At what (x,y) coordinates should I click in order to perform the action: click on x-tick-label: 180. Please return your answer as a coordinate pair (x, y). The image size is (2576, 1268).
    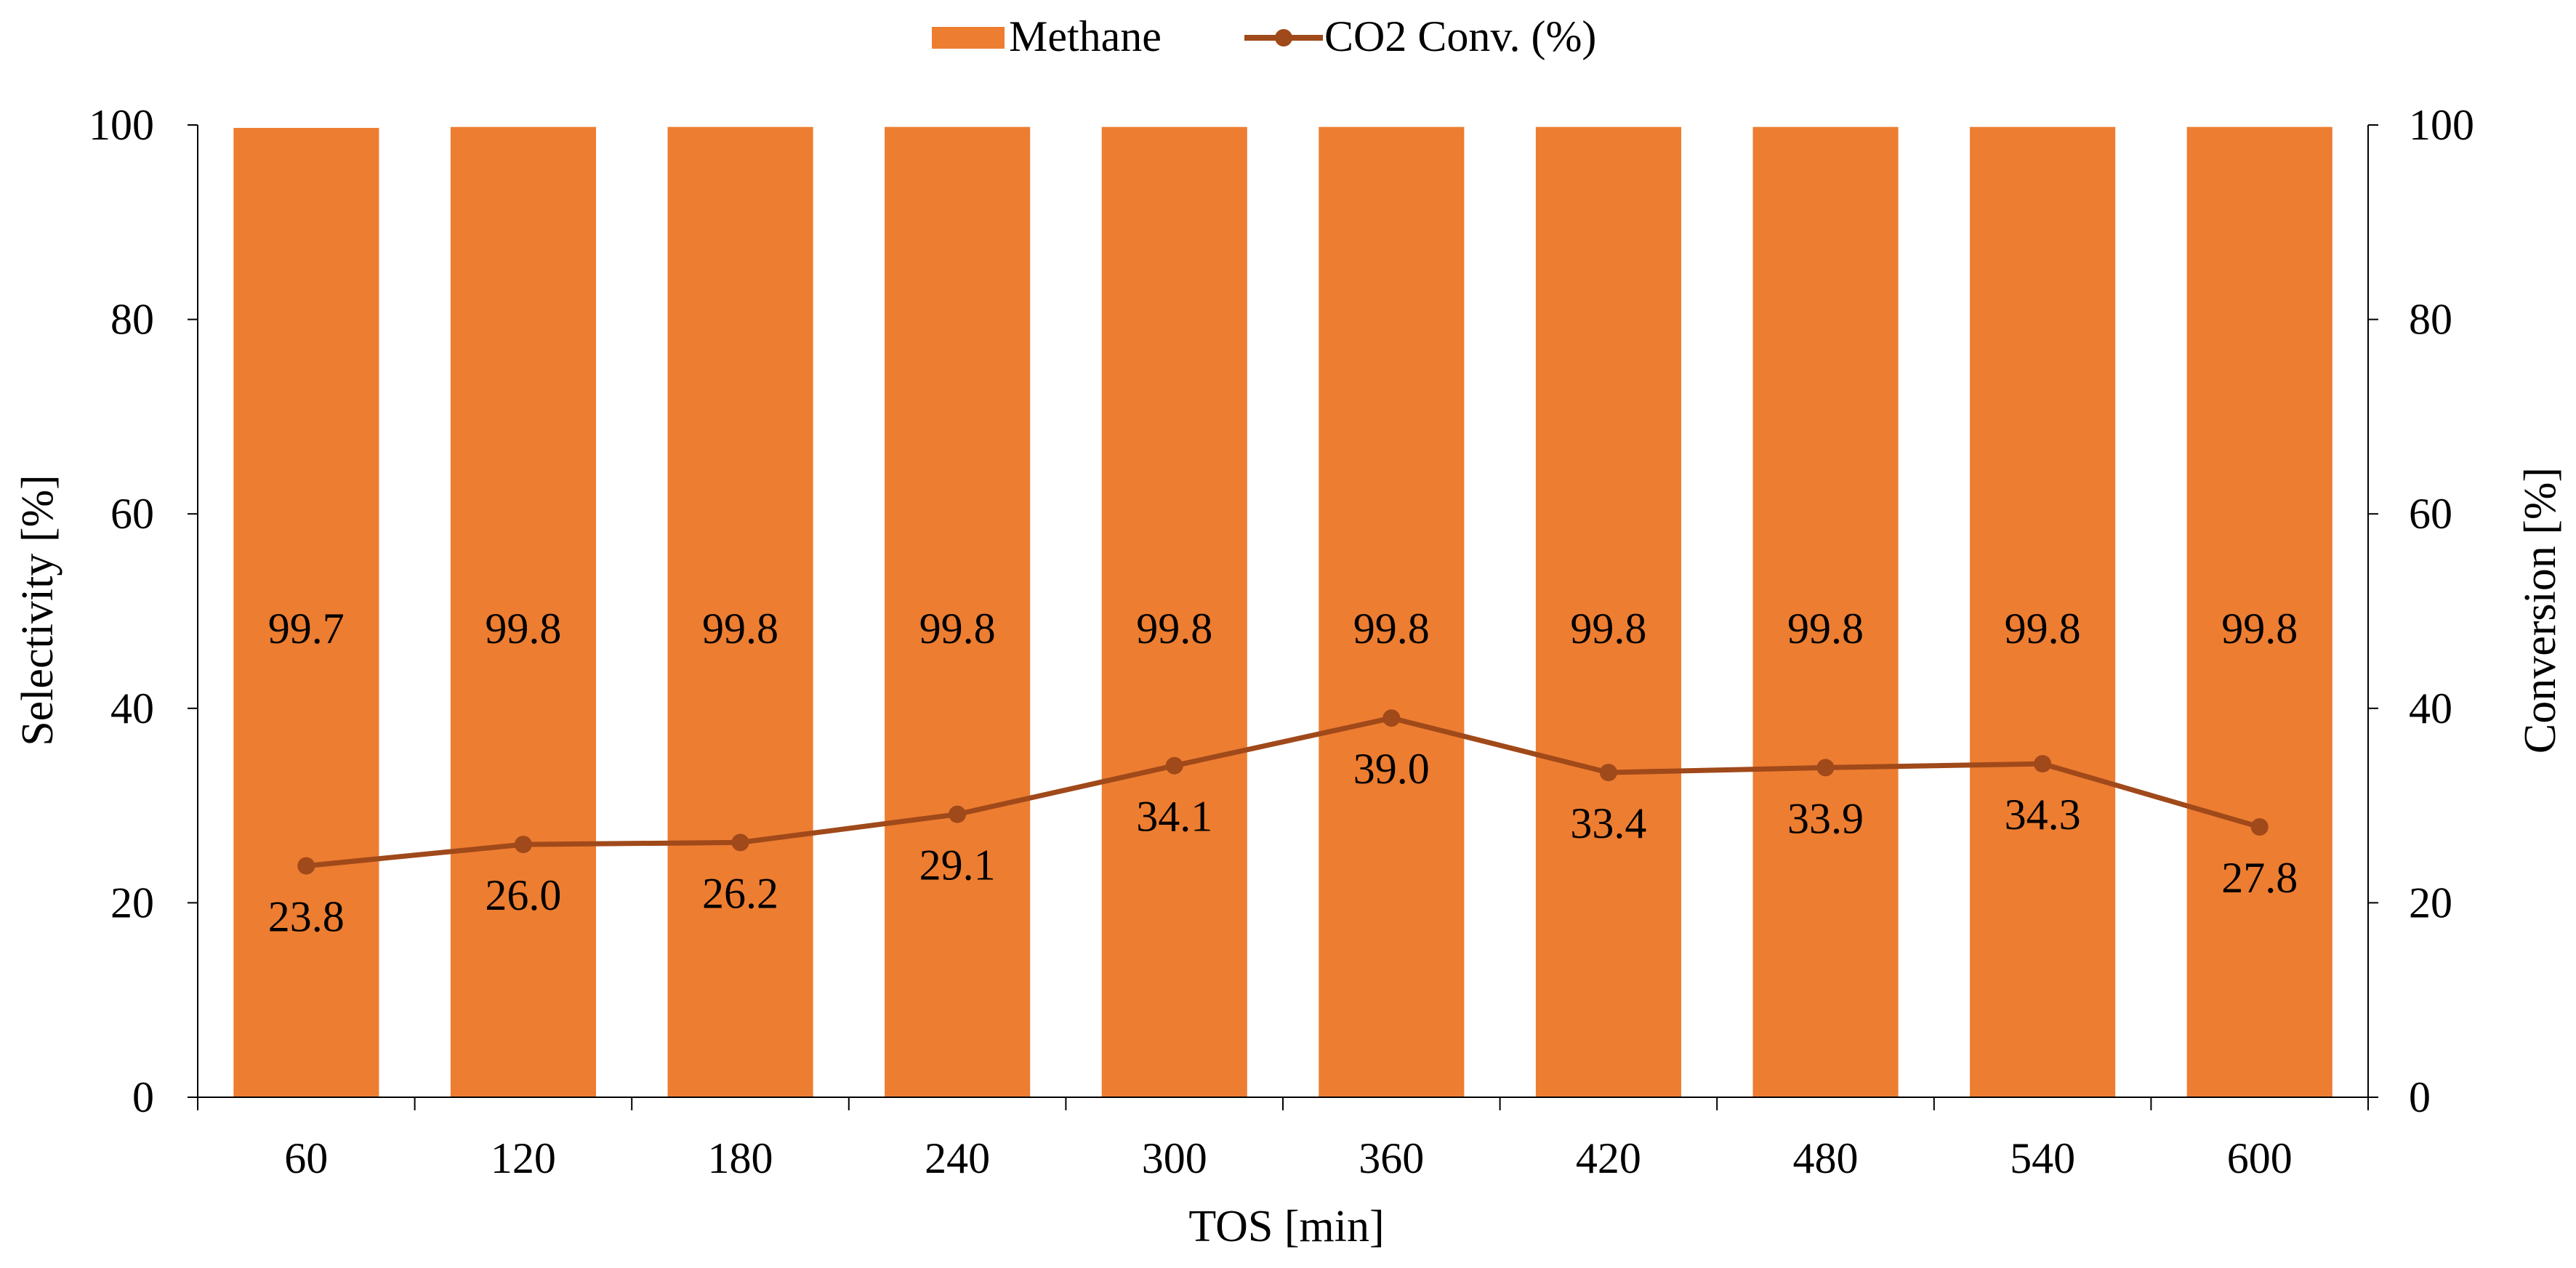
    Looking at the image, I should click on (740, 1158).